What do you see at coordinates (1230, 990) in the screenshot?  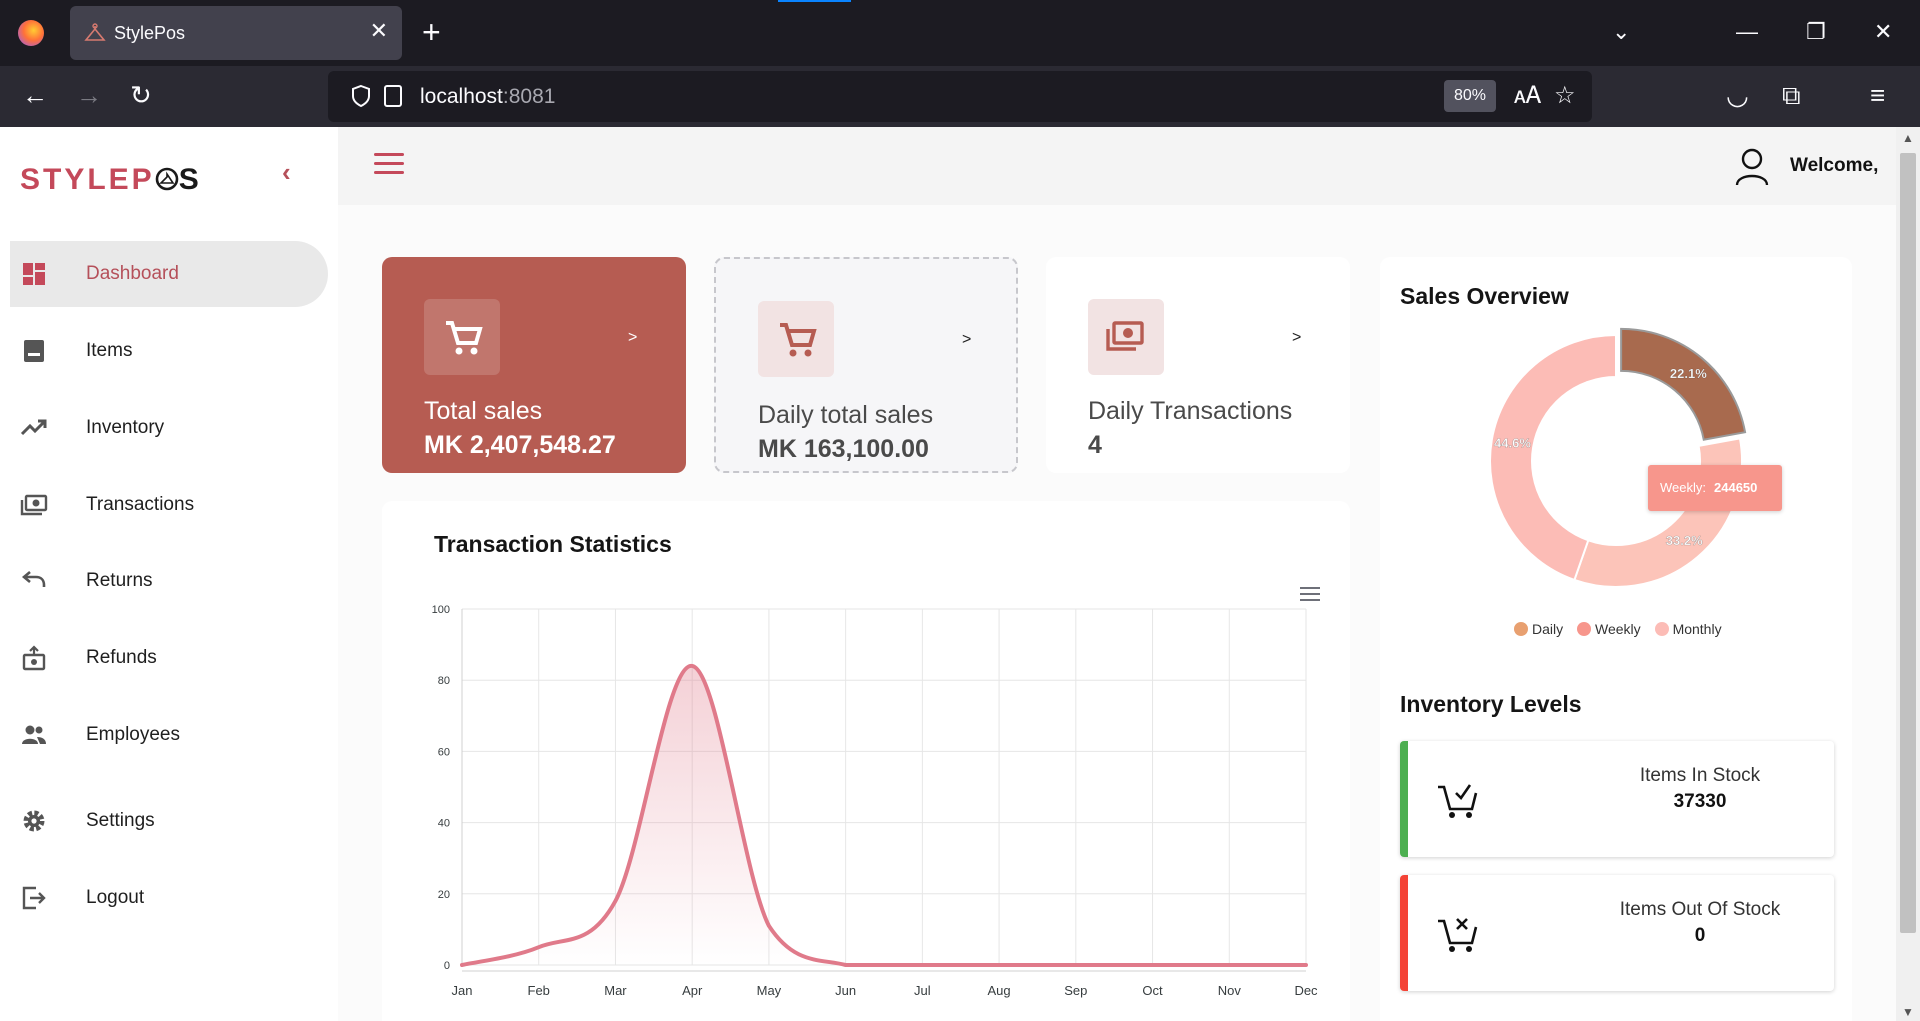 I see `x-tick-label: Nov` at bounding box center [1230, 990].